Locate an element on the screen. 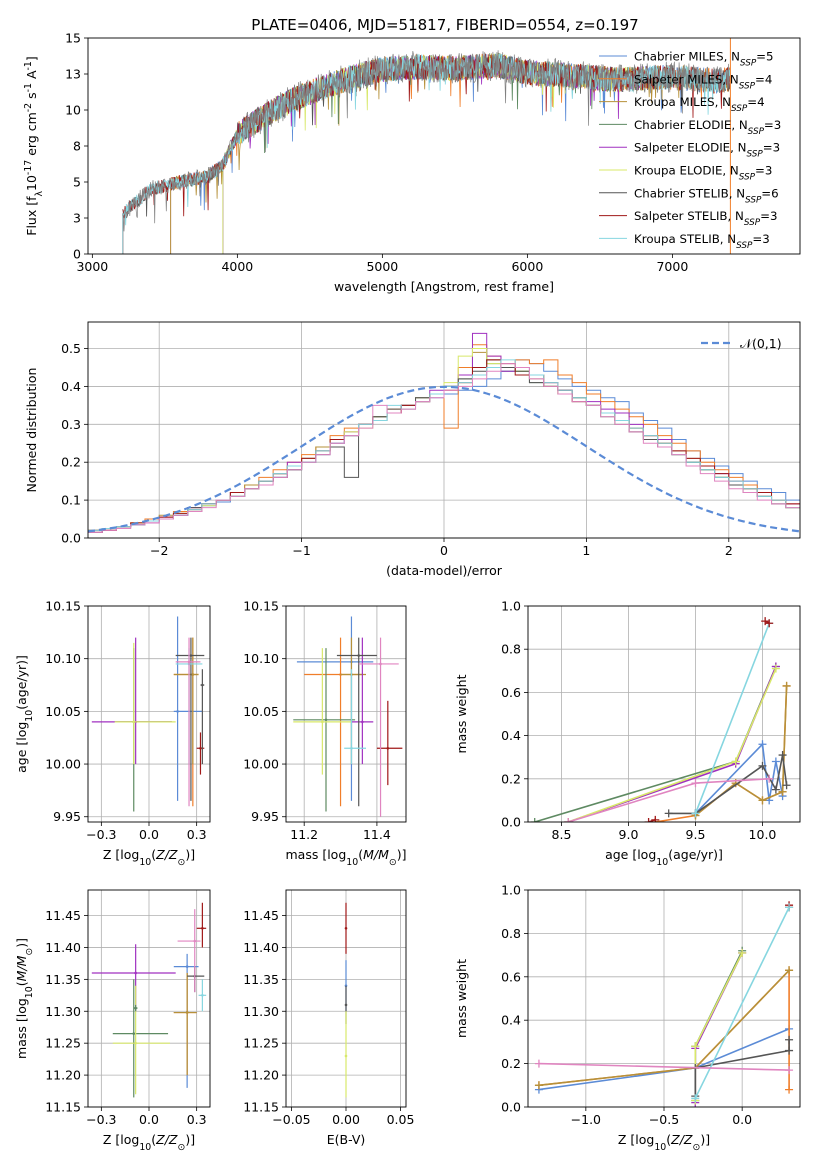 This screenshot has width=819, height=1170. x-tick-label: 10.0 is located at coordinates (763, 834).